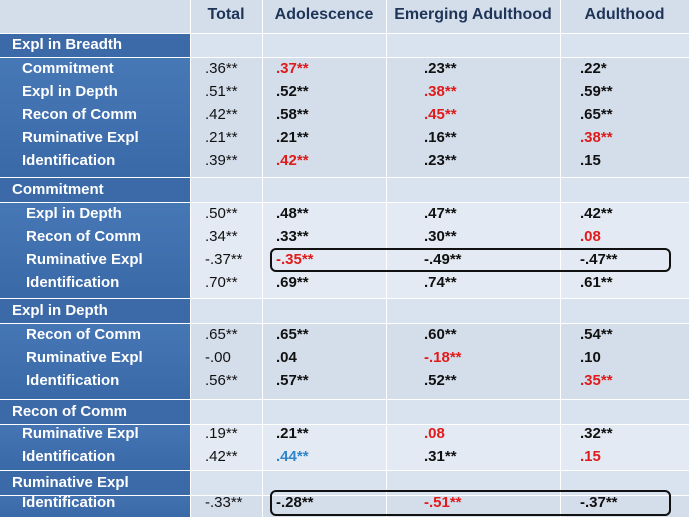 This screenshot has height=517, width=689. I want to click on cell-emerging: .38**, so click(440, 91).